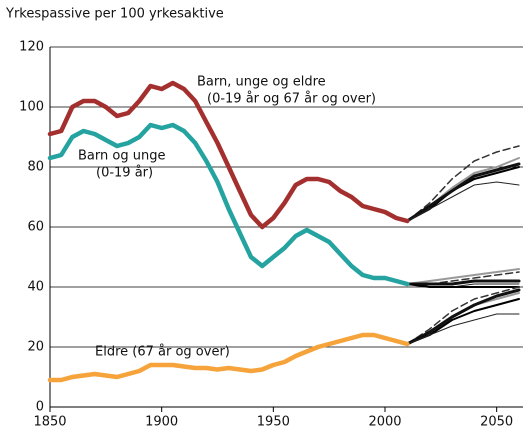 This screenshot has width=524, height=429. I want to click on series-line, so click(228, 357).